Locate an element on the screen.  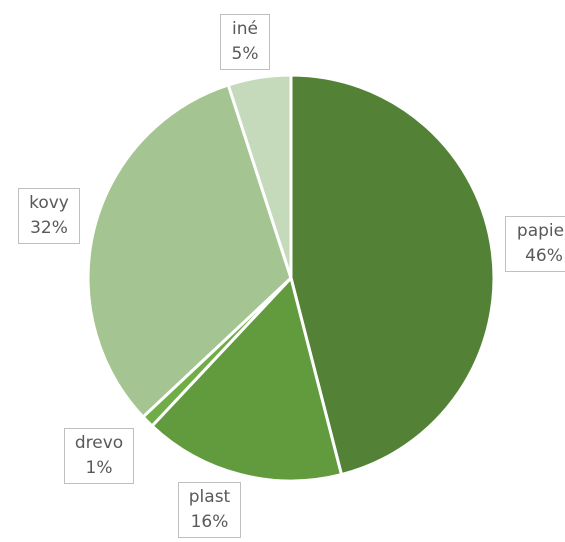
slice-value-plast: 16% is located at coordinates (209, 522).